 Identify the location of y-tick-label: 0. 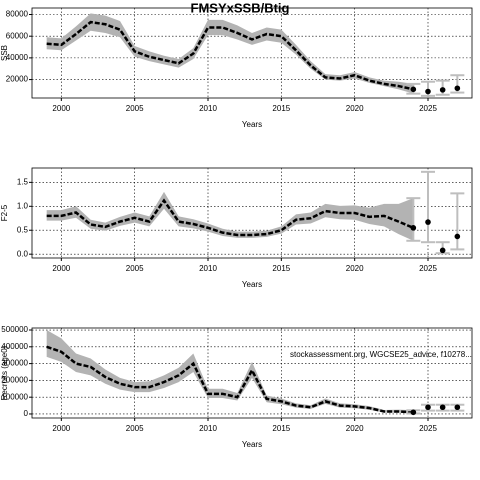
(26, 413).